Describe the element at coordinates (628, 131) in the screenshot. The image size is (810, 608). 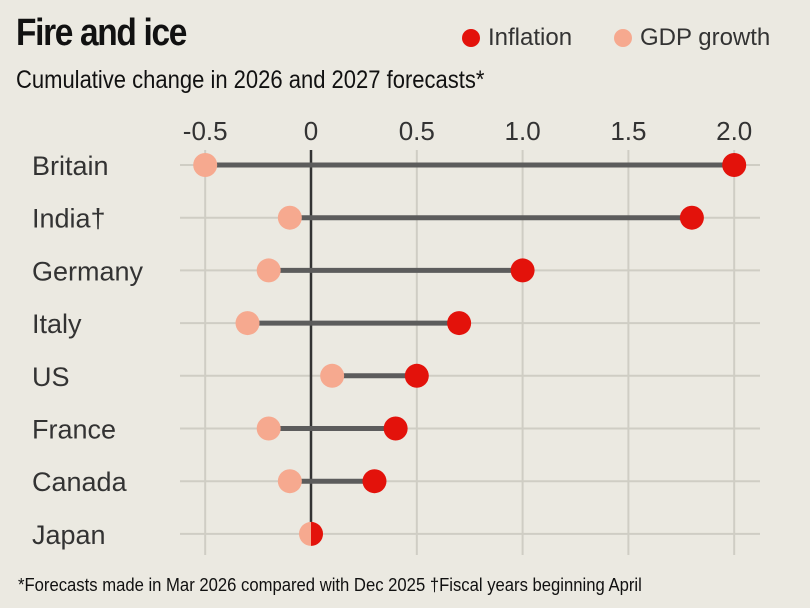
I see `x-tick-label: 1.5` at that location.